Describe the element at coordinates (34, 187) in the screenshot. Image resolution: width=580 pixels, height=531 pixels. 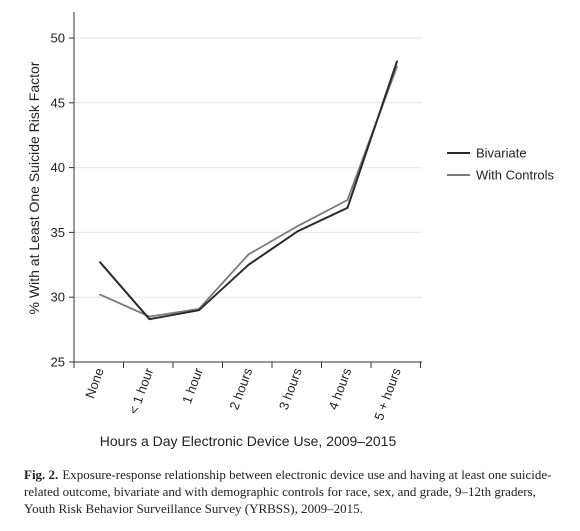
I see `y-axis-title: % With at Least One Suicide Risk Factor` at that location.